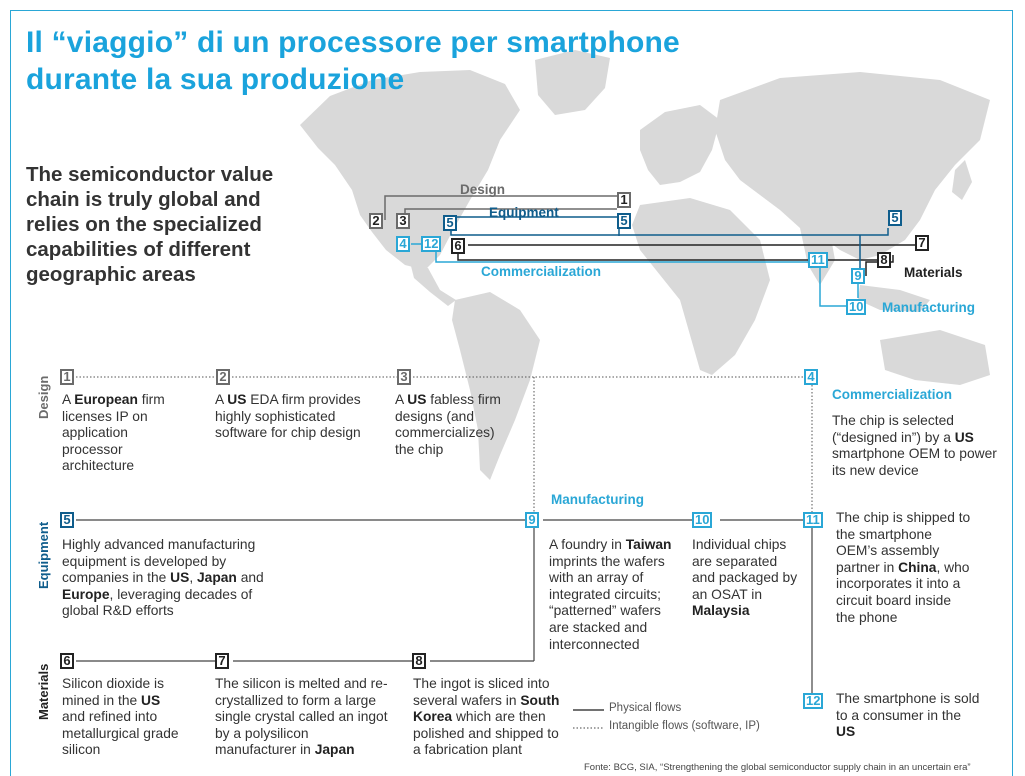  What do you see at coordinates (215, 79) in the screenshot?
I see `title-line-2: durante la sua produzione` at bounding box center [215, 79].